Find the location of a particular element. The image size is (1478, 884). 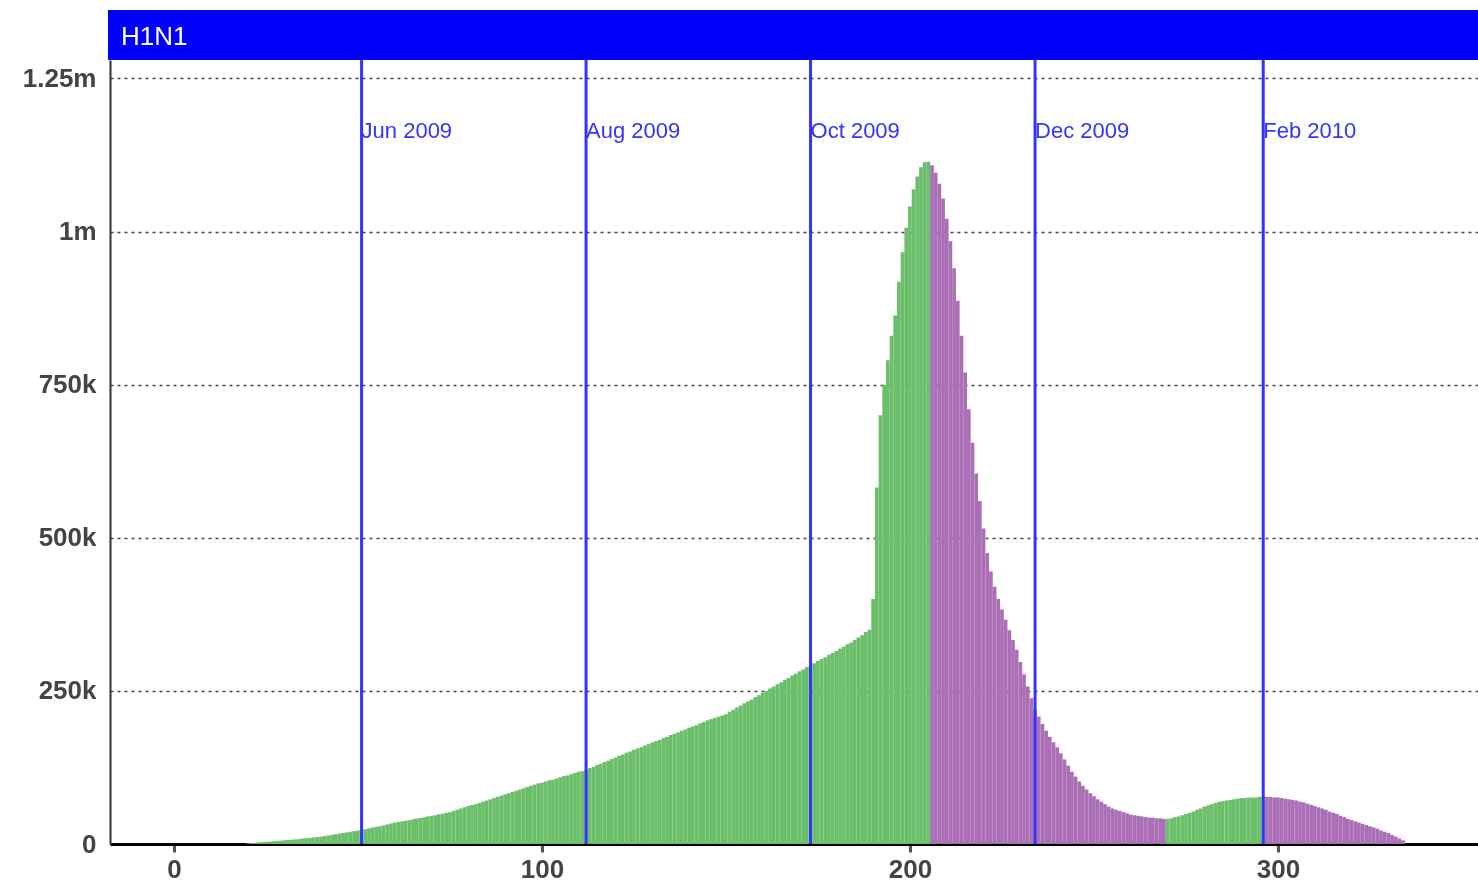

x-tick-label: 100 is located at coordinates (542, 868).